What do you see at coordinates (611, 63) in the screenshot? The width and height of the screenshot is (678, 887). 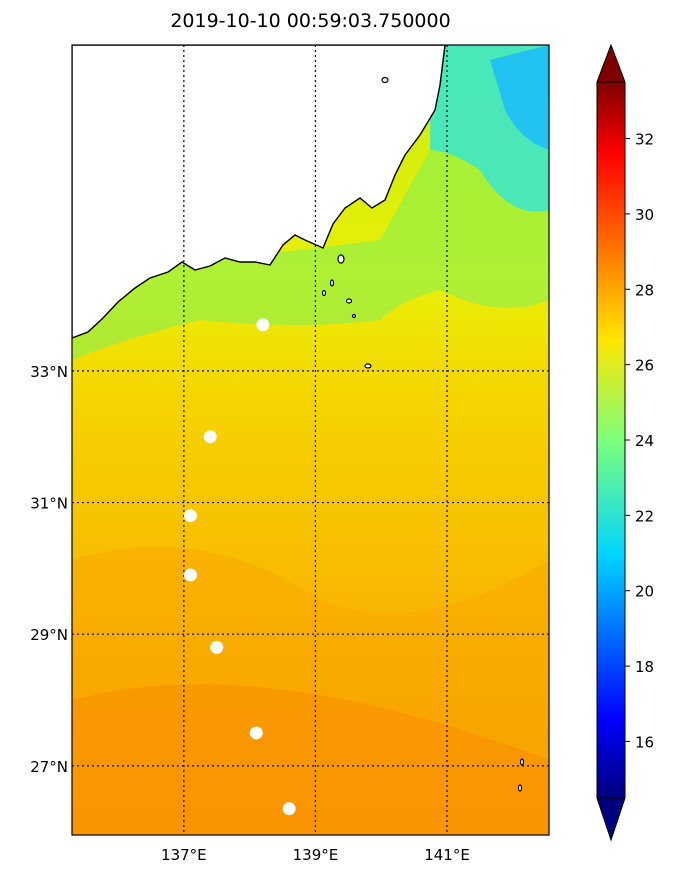 I see `colorbar-upper-extension` at bounding box center [611, 63].